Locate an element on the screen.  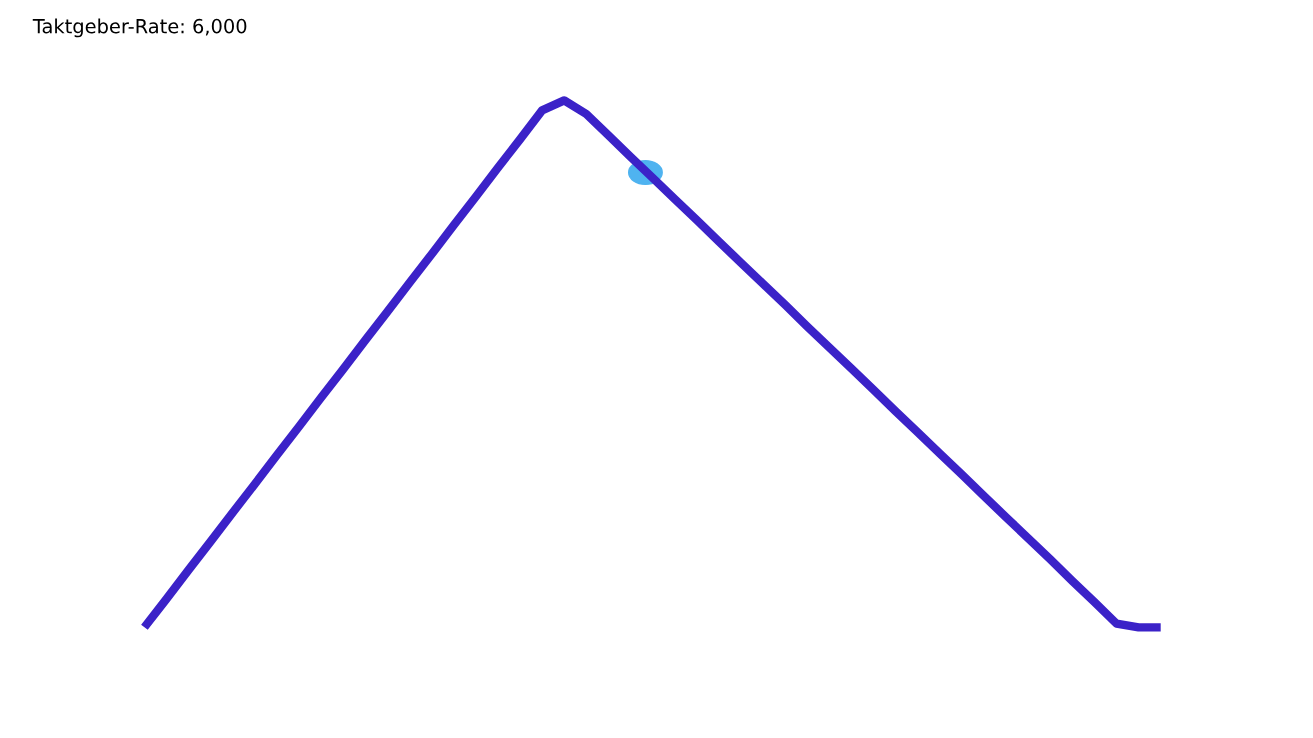
chart-title: Taktgeber-Rate: 6,000 is located at coordinates (139, 28).